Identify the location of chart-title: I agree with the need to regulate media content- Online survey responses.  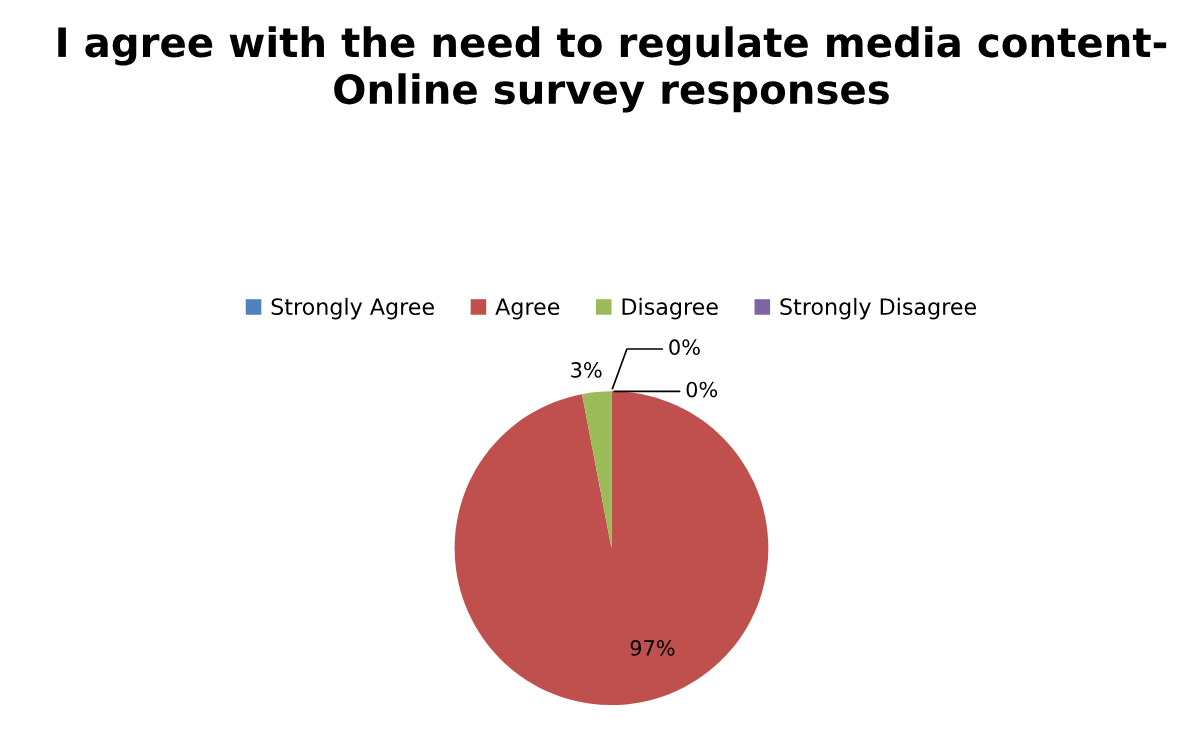
(612, 69).